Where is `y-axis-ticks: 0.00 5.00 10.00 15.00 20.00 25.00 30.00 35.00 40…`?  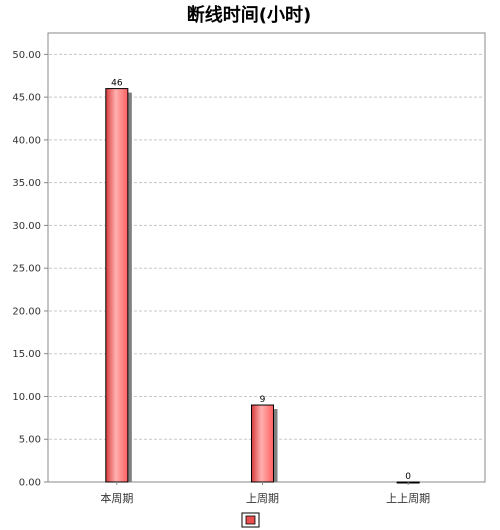
y-axis-ticks: 0.00 5.00 10.00 15.00 20.00 25.00 30.00 35.00 40… is located at coordinates (30, 269).